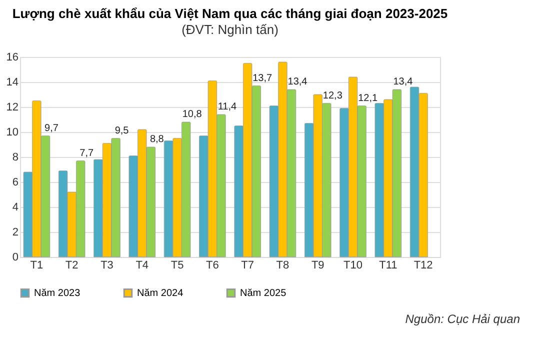 Image resolution: width=540 pixels, height=360 pixels. Describe the element at coordinates (57, 294) in the screenshot. I see `legend-label: Năm 2023` at that location.